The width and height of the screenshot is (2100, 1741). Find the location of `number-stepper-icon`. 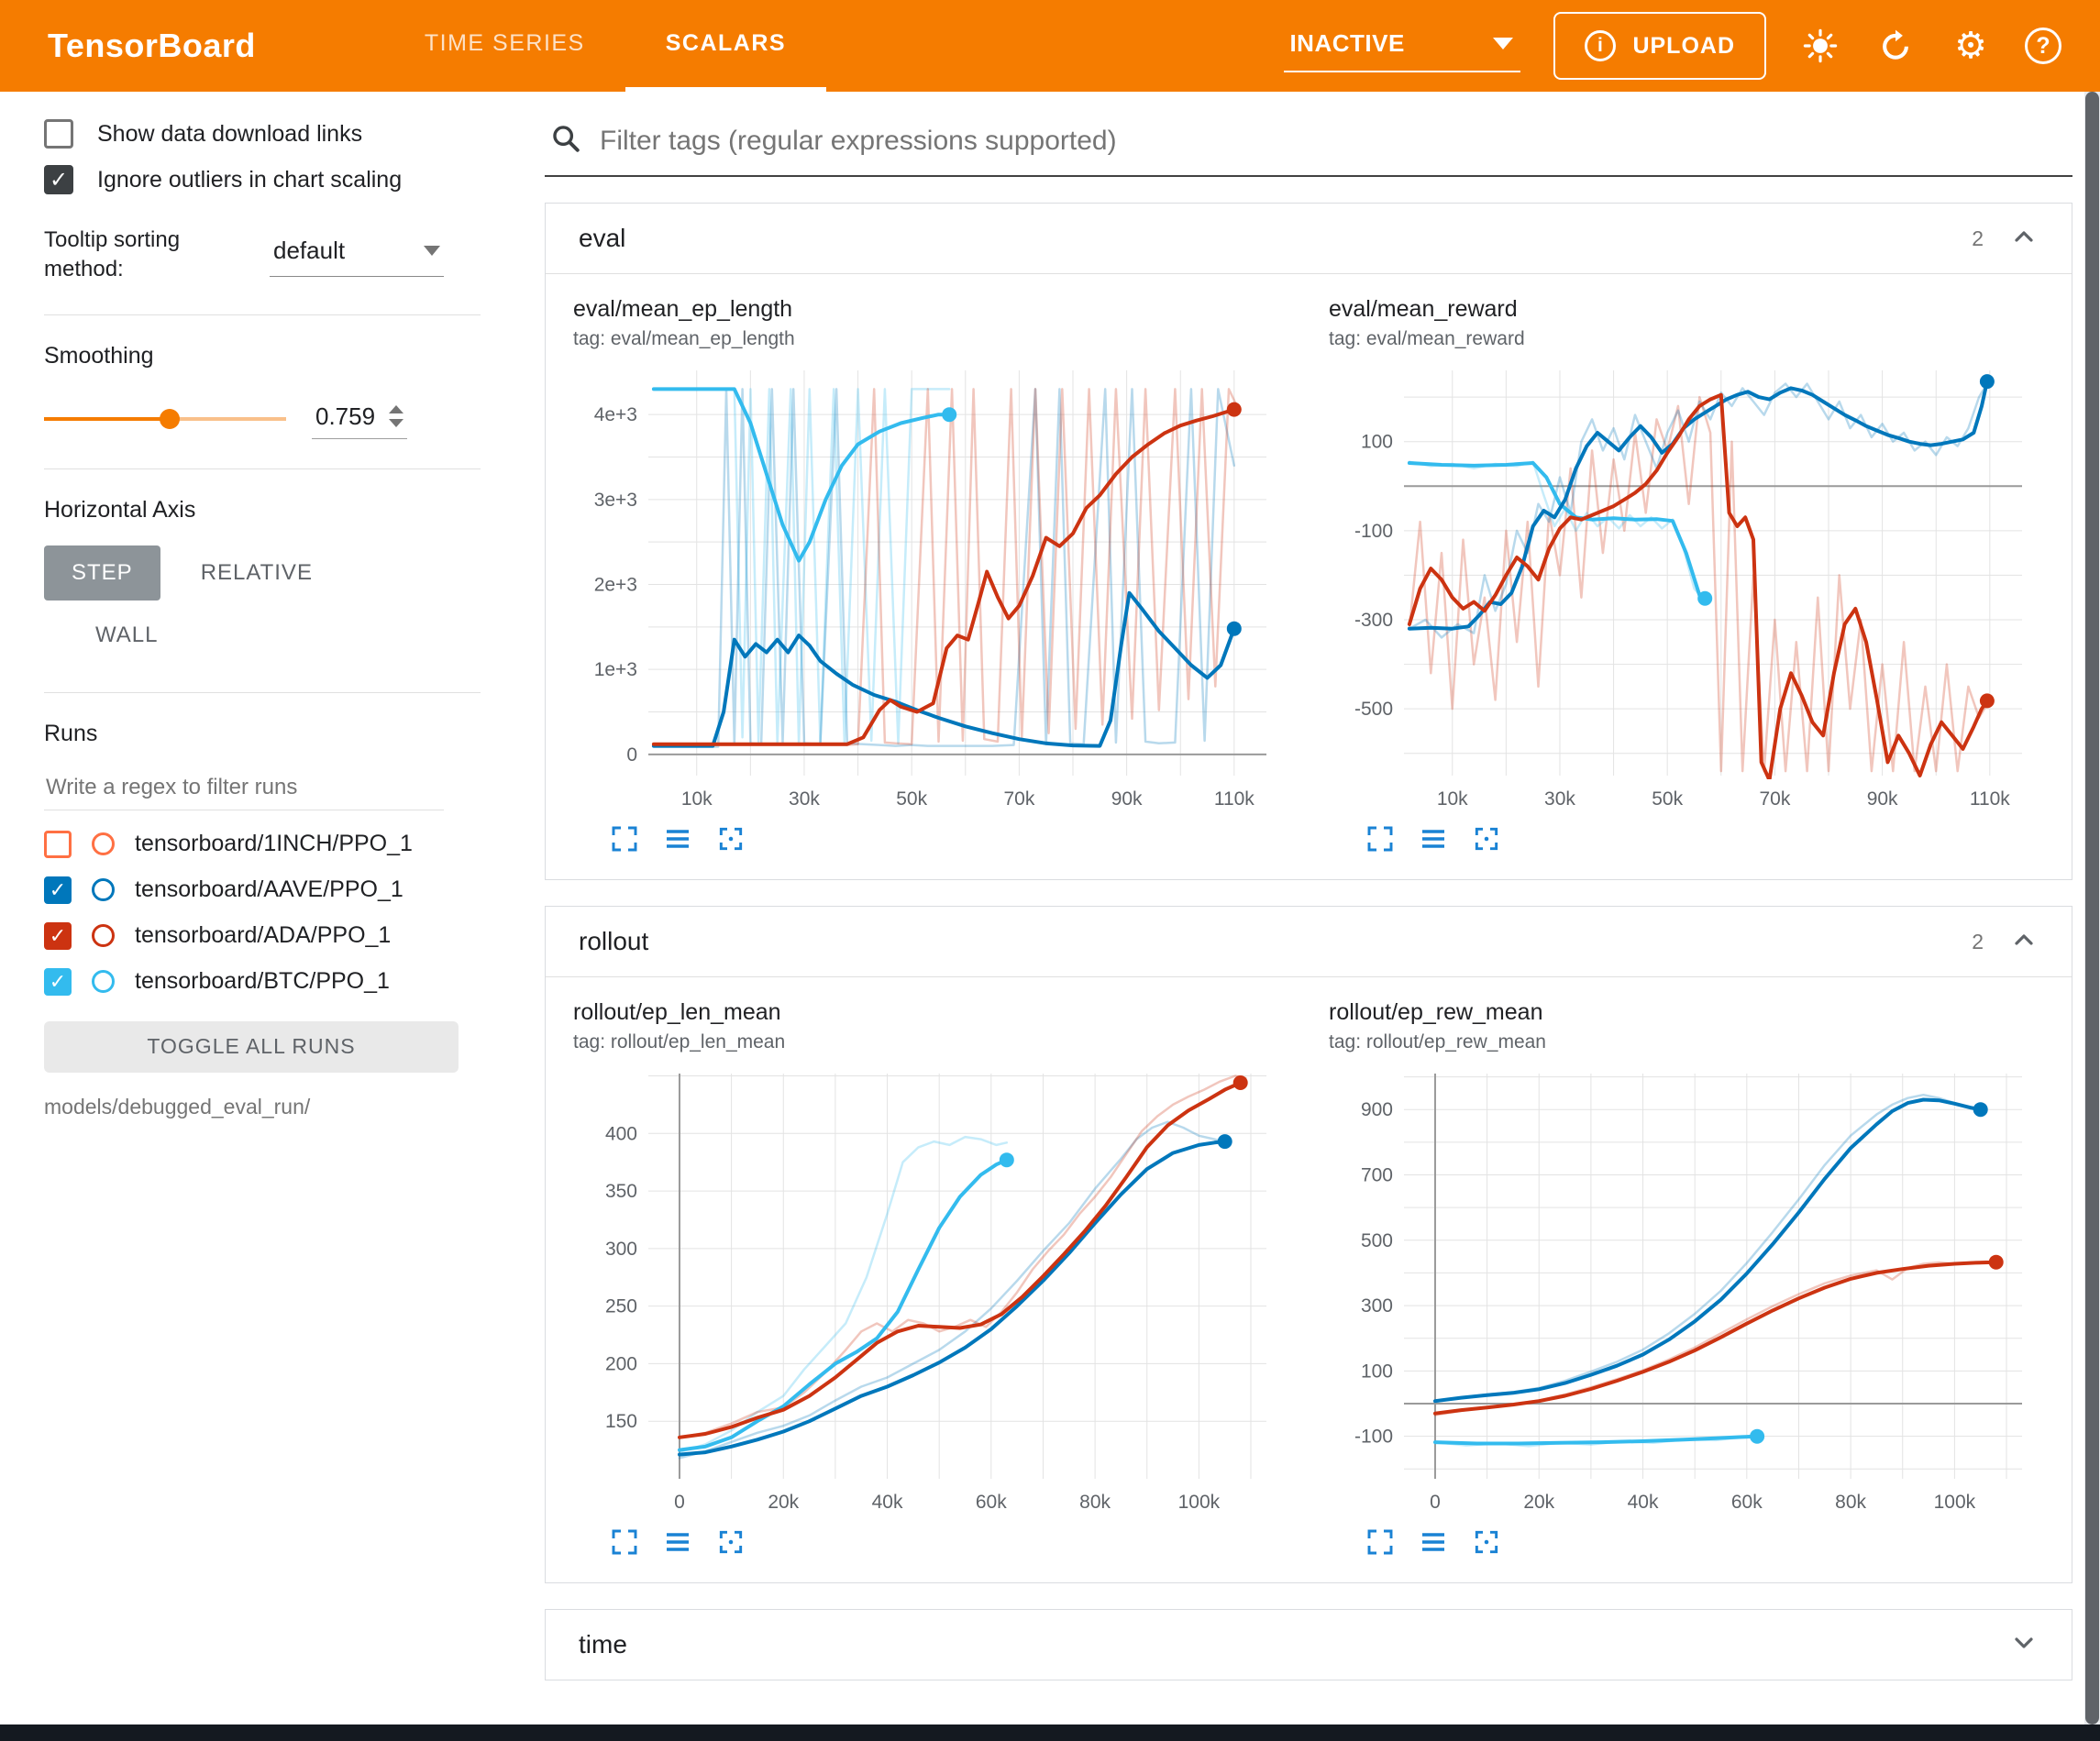

number-stepper-icon is located at coordinates (396, 417).